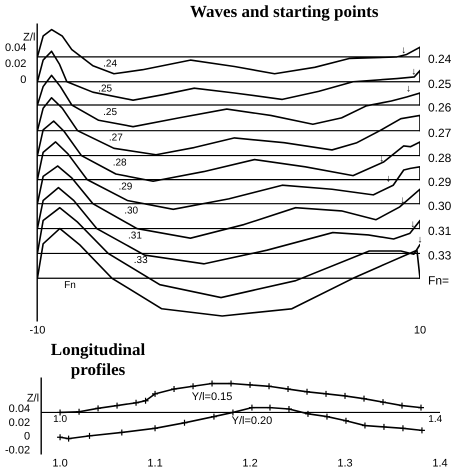  Describe the element at coordinates (440, 255) in the screenshot. I see `series-label: 0.33` at that location.